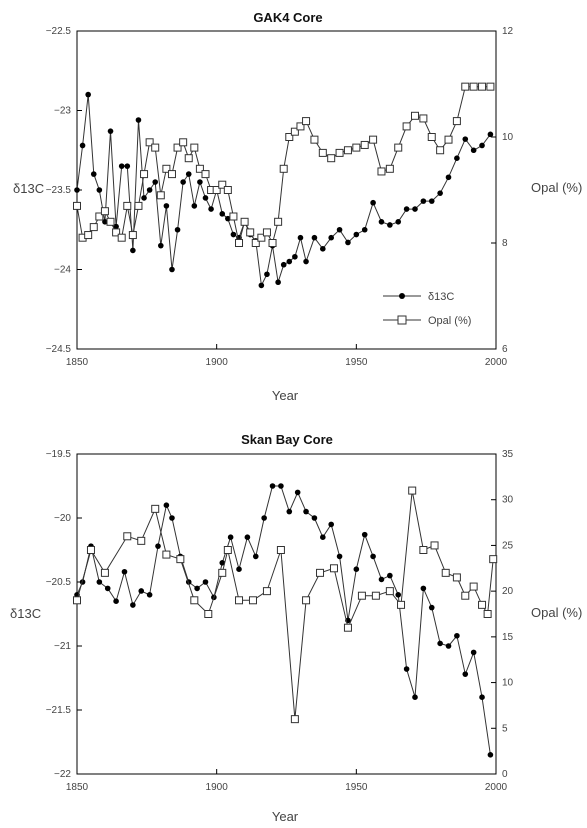 The height and width of the screenshot is (828, 587). I want to click on y-left-tick-label: −24.5, so click(59, 349).